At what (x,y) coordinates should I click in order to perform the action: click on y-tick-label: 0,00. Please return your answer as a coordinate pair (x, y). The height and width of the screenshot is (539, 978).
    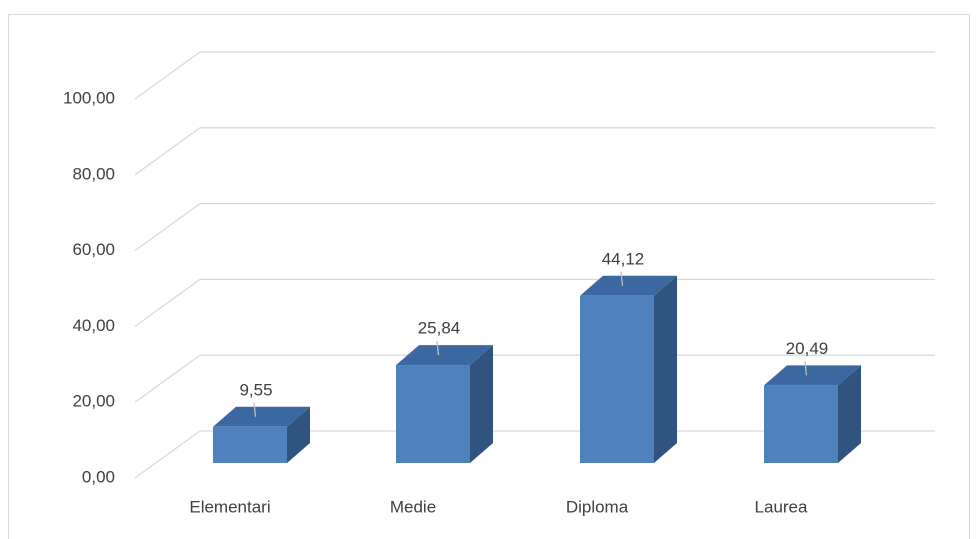
    Looking at the image, I should click on (98, 476).